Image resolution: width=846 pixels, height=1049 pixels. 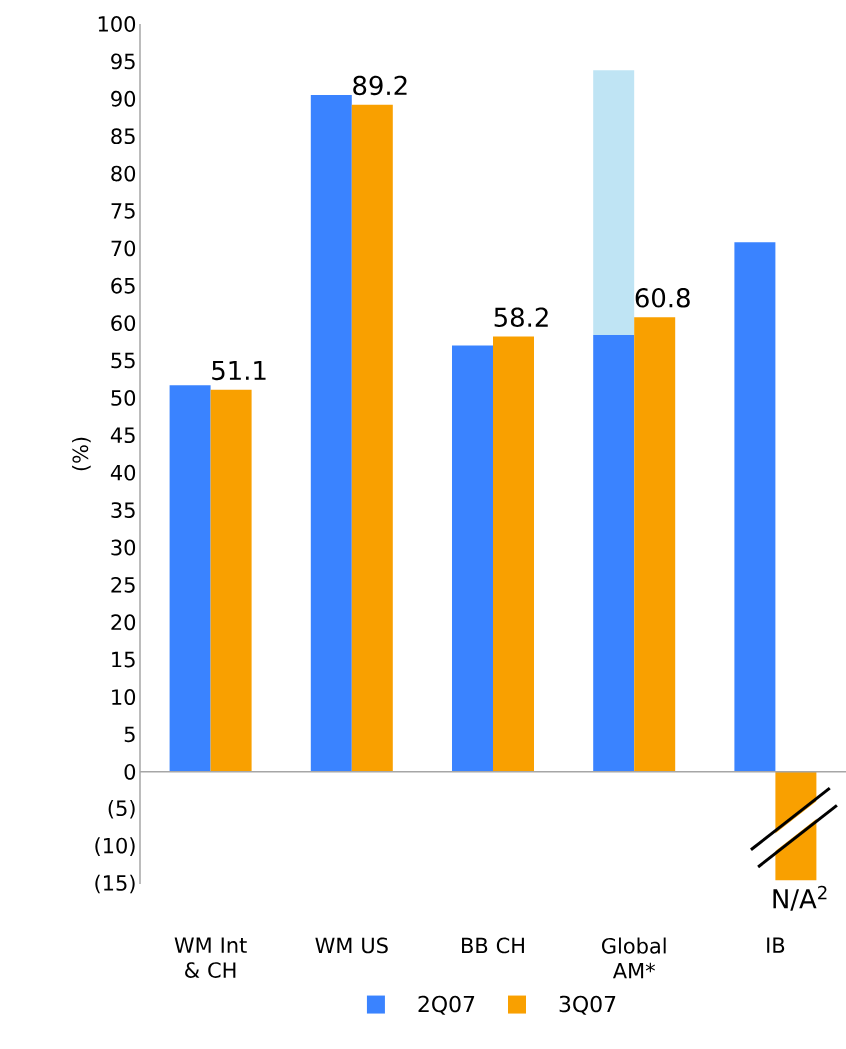 What do you see at coordinates (446, 1005) in the screenshot?
I see `legend-label: 2Q07` at bounding box center [446, 1005].